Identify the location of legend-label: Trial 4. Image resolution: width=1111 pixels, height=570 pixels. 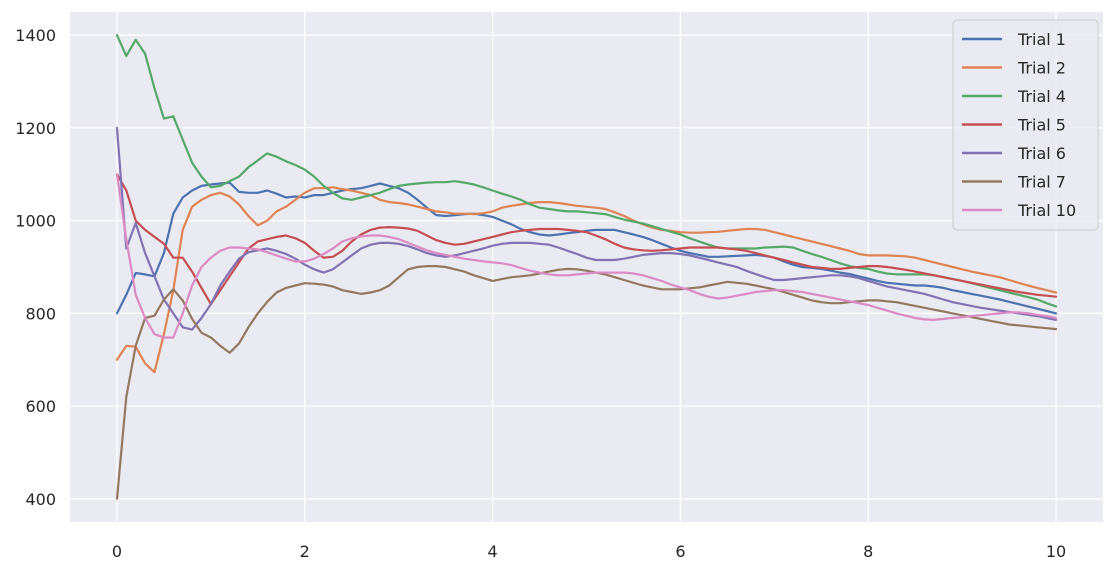
(1041, 96).